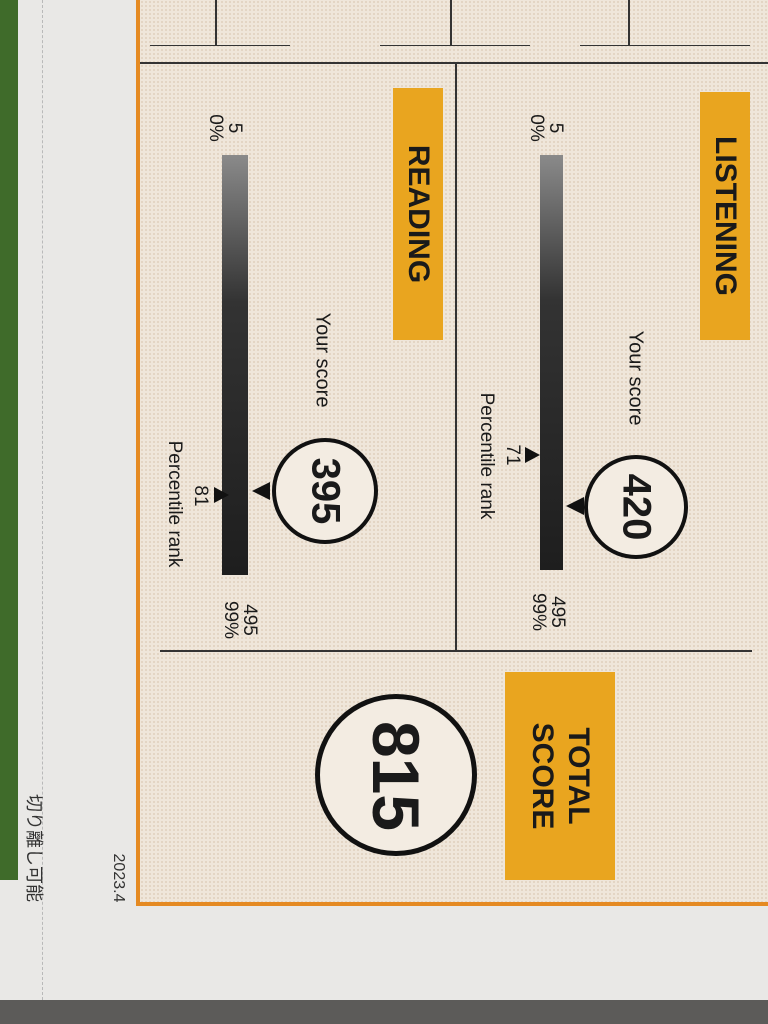 Image resolution: width=768 pixels, height=1024 pixels. I want to click on reading-badge, so click(418, 214).